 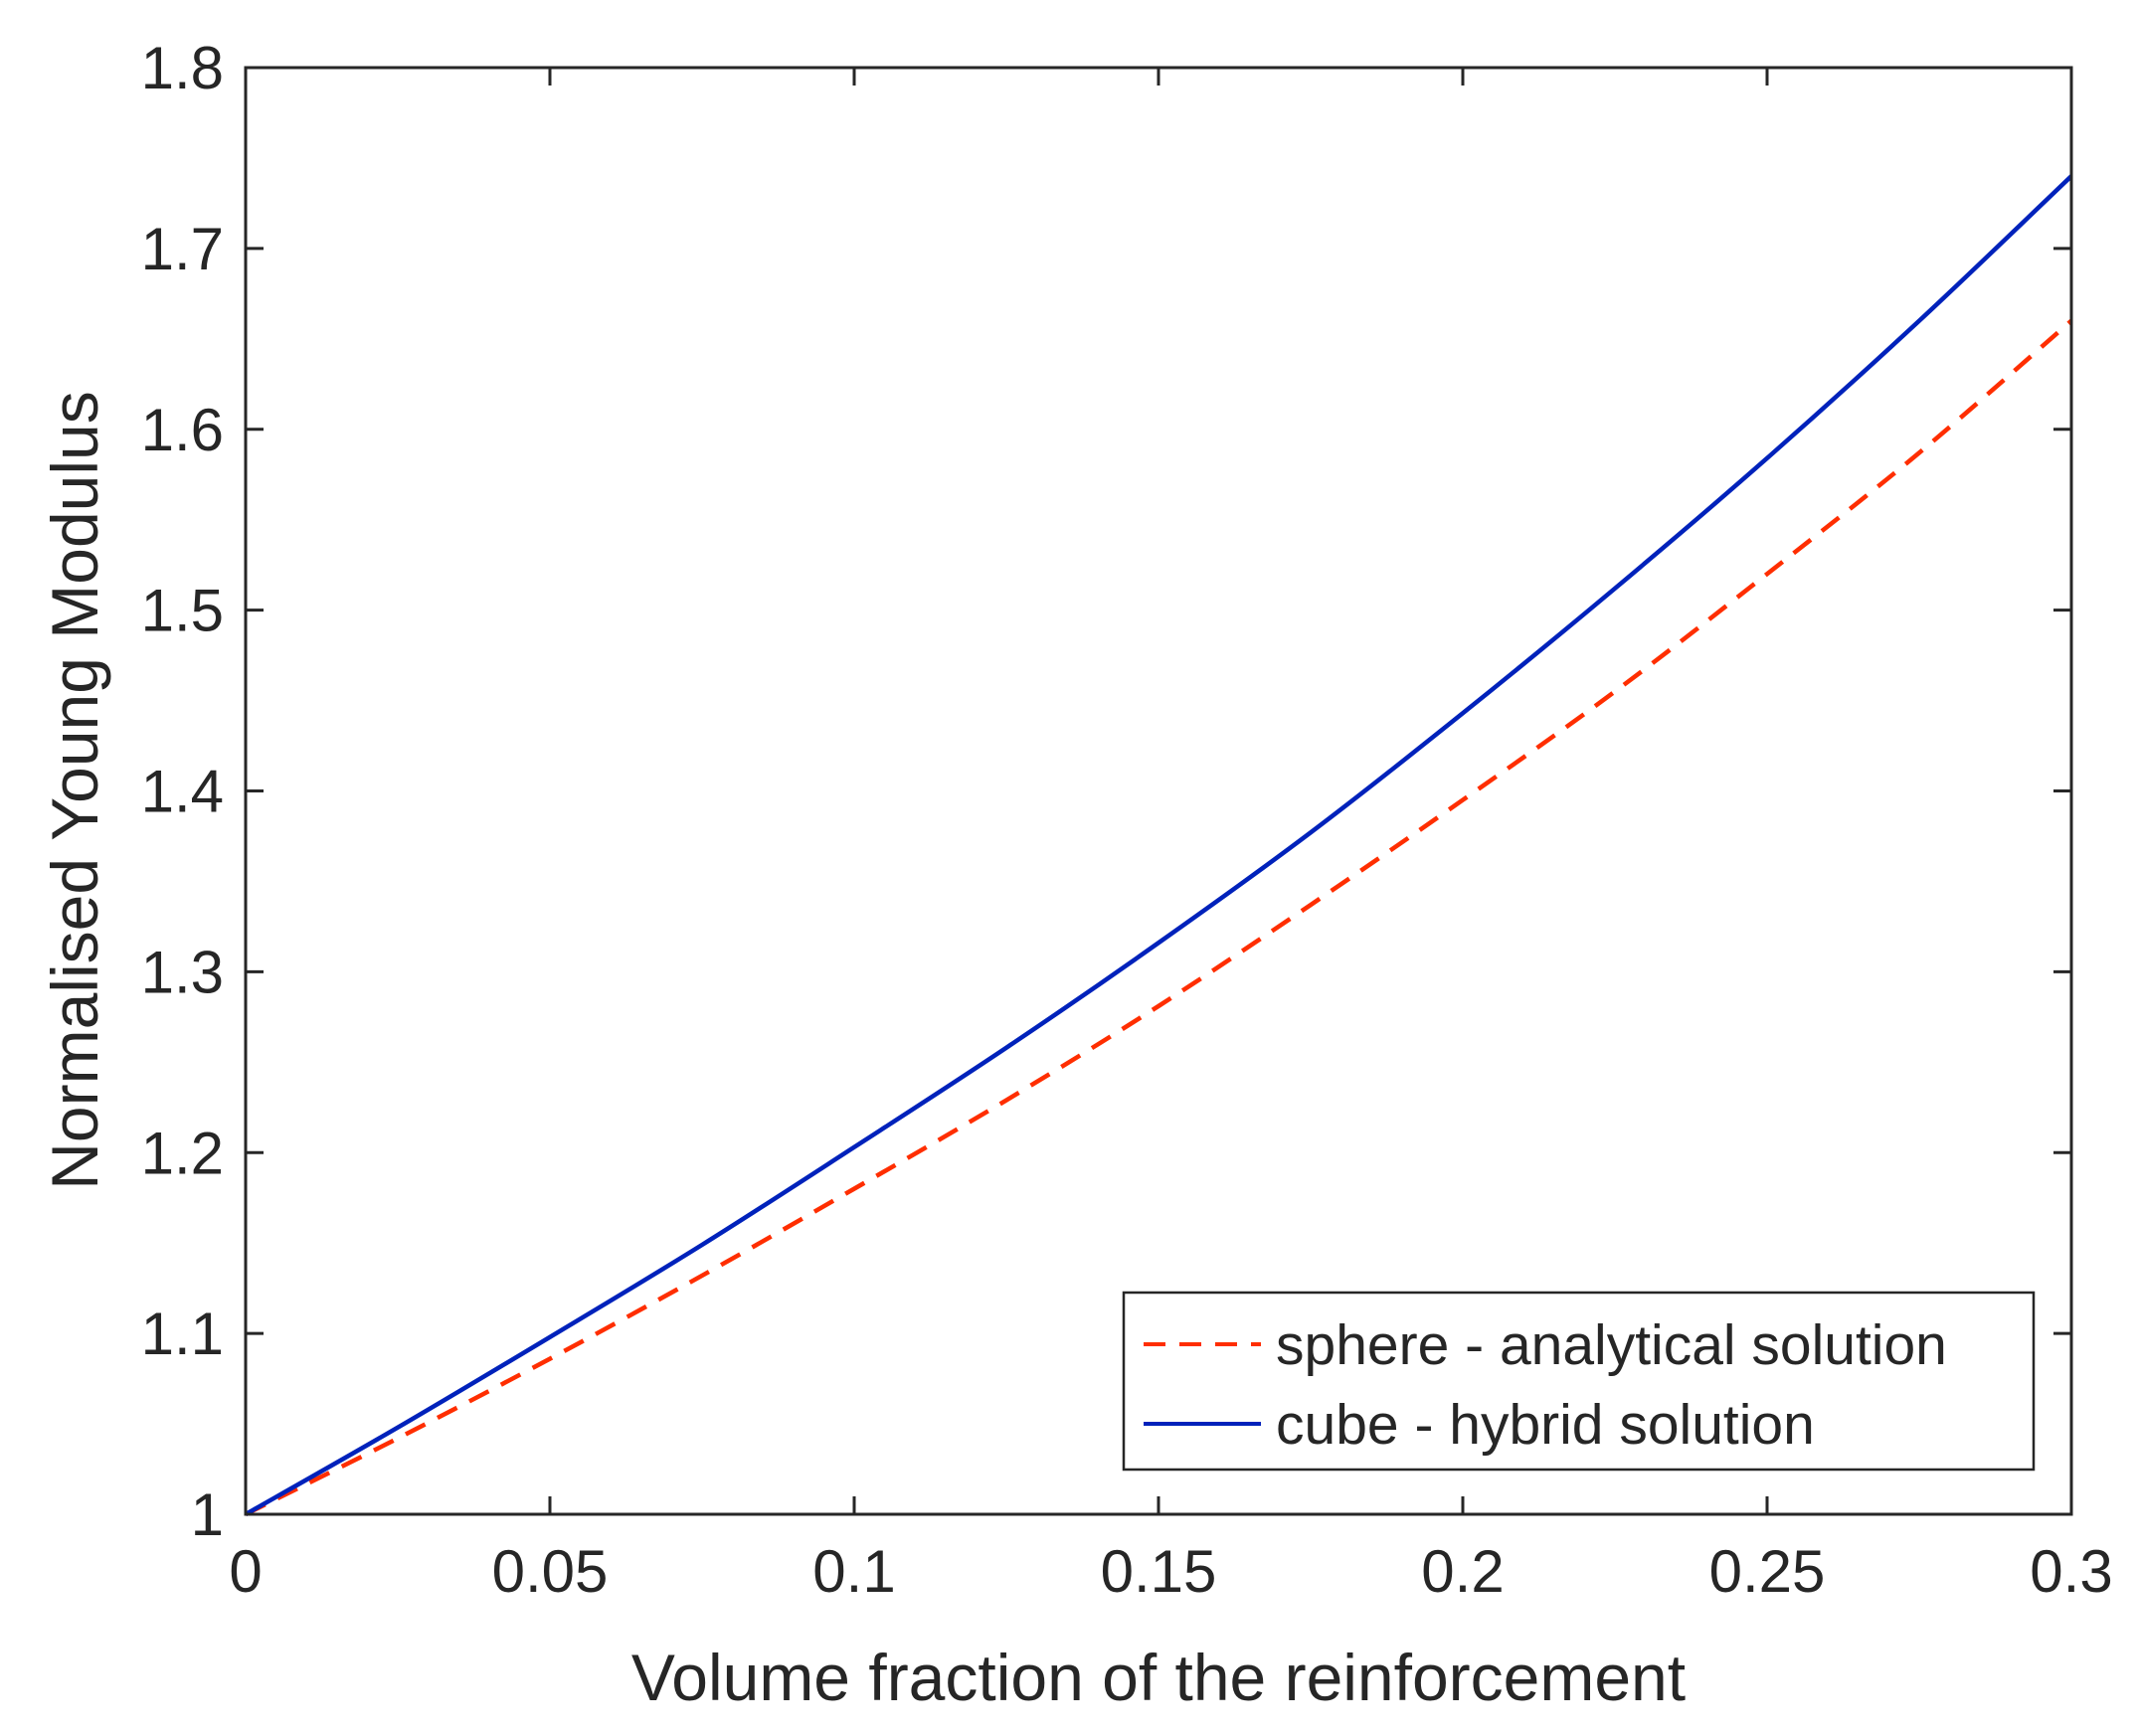 I want to click on y-tick-label: 1.1, so click(x=183, y=1334).